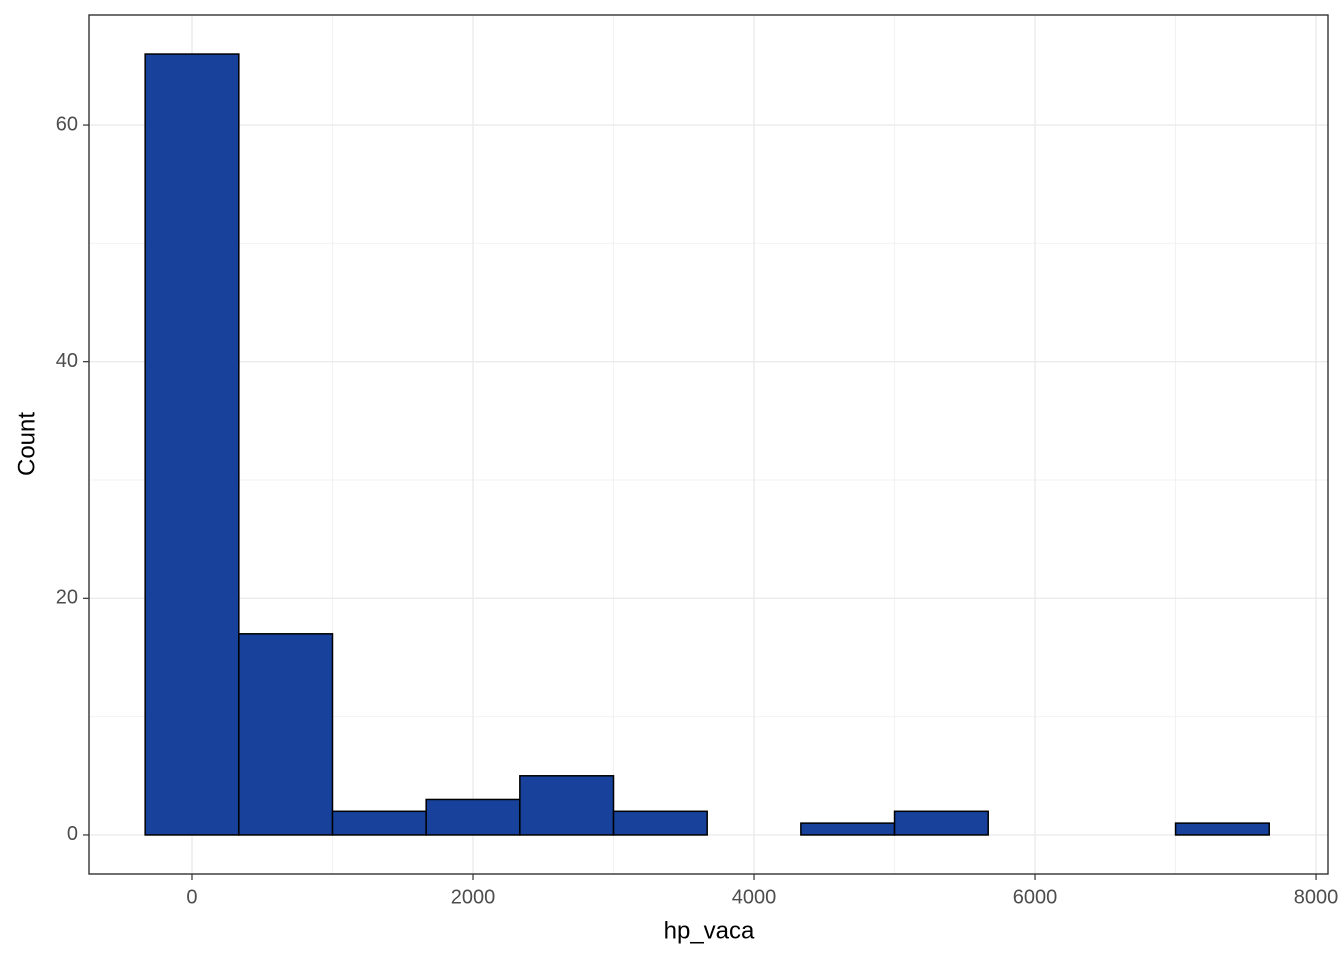  What do you see at coordinates (26, 444) in the screenshot?
I see `y-axis-title: Count` at bounding box center [26, 444].